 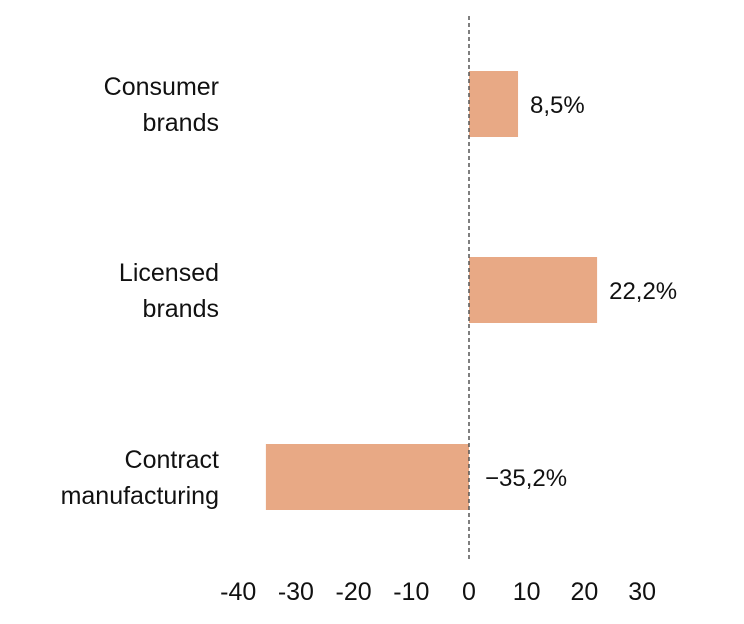 I want to click on value-label: −35,2%, so click(x=526, y=478).